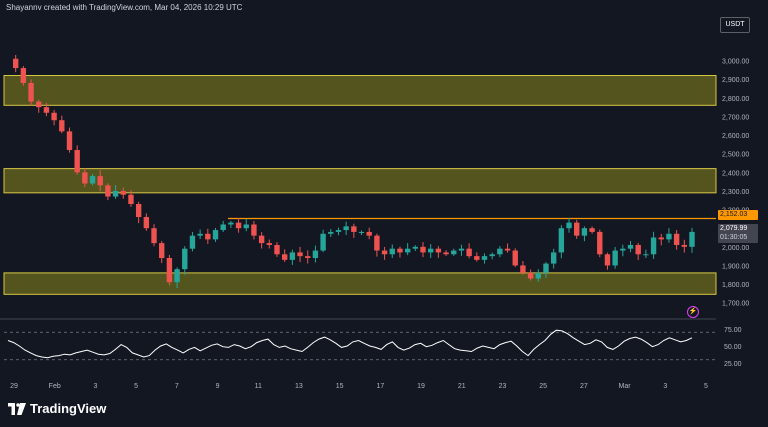 The width and height of the screenshot is (768, 427). I want to click on time-tick-label: Mar, so click(625, 386).